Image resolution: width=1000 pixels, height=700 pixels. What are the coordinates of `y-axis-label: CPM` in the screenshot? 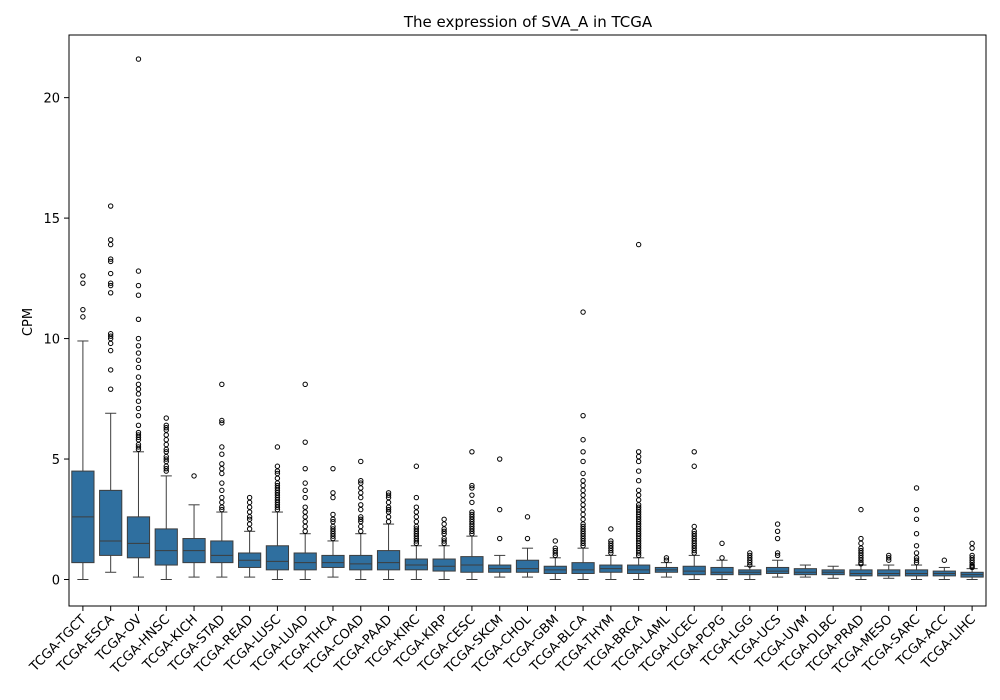 It's located at (28, 322).